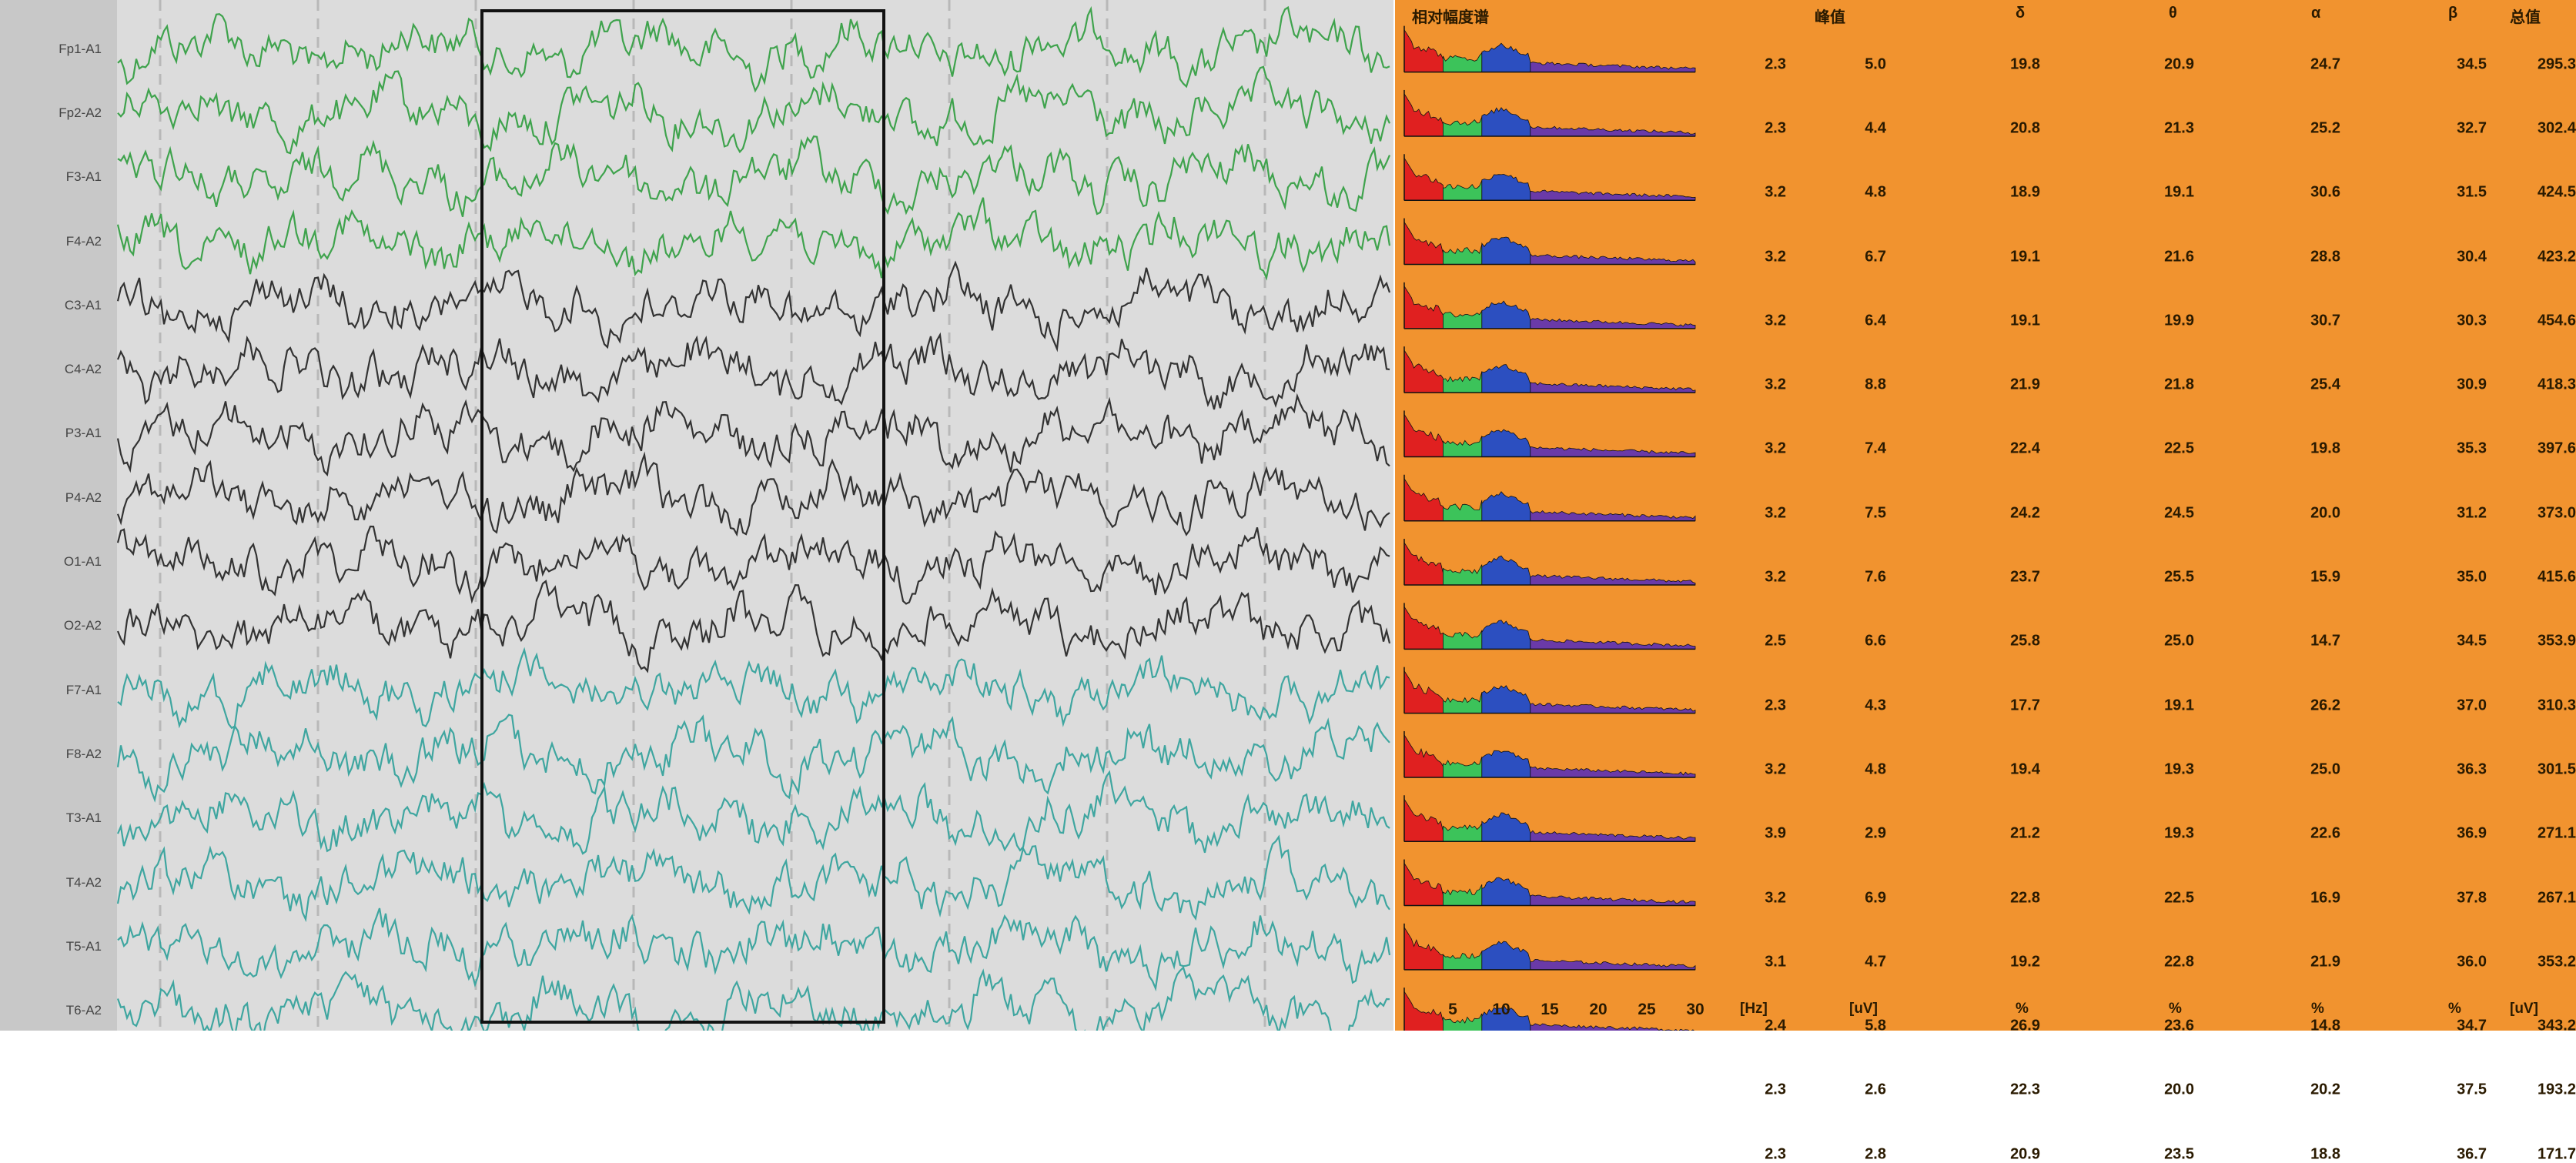  I want to click on cell-alpha: 16.9, so click(2325, 898).